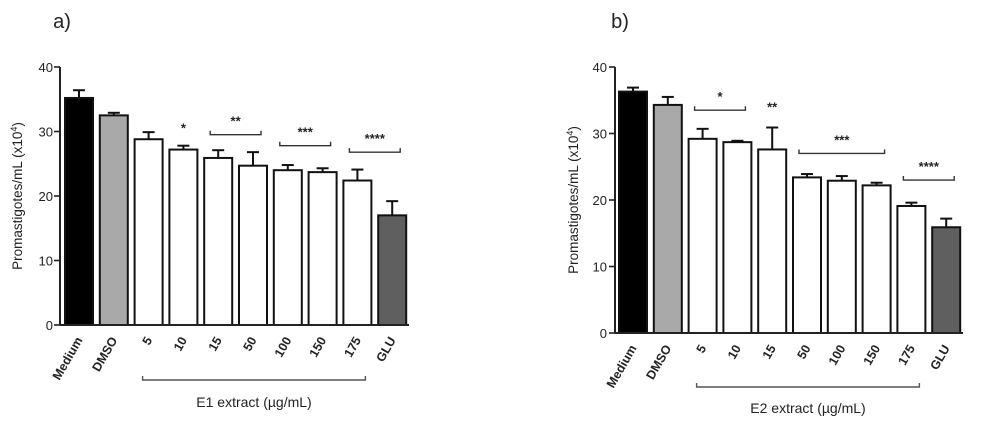  I want to click on group-label: E2 extract (µg/mL), so click(807, 408).